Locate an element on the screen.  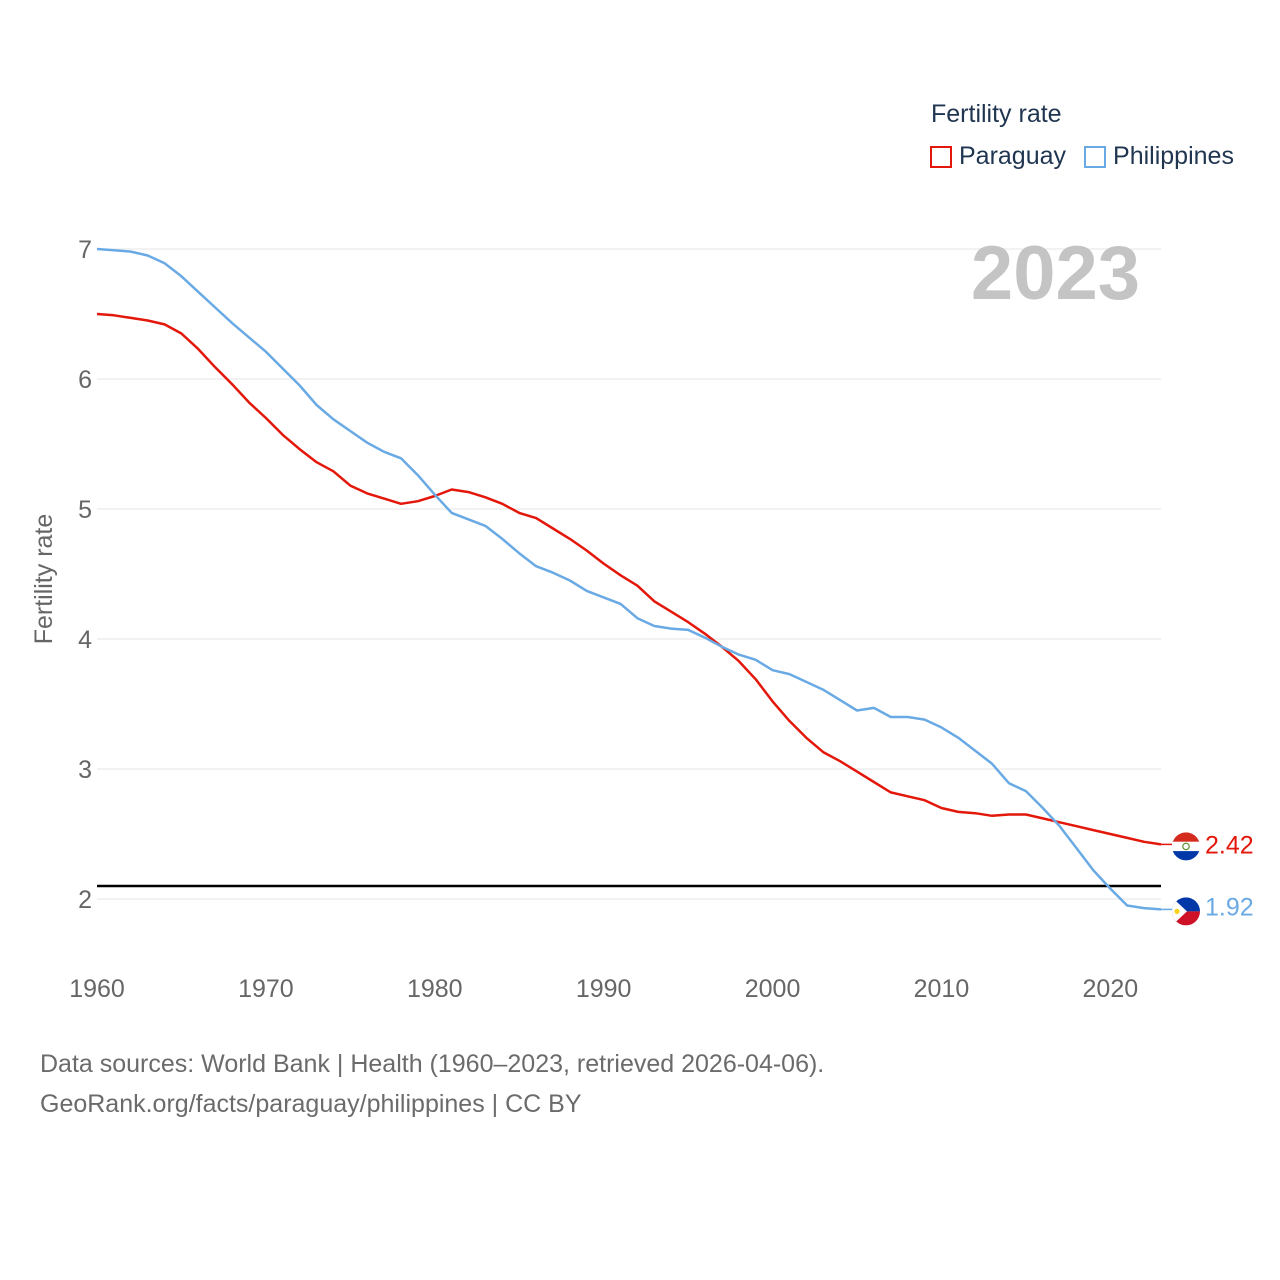
paraguay-flag-icon is located at coordinates (1186, 846).